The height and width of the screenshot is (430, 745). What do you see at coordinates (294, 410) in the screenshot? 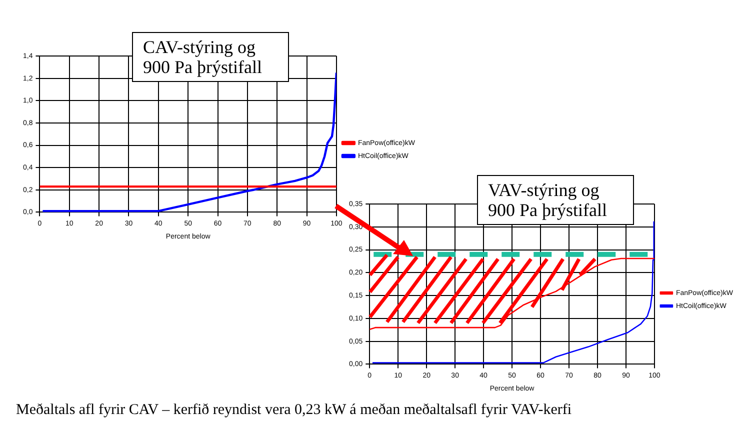
I see `text: Meðaltals afl fyrir CAV – kerfið reyndist vera 0,23 kW á meðan meðaltalsafl fyrir VAV-kerfi` at bounding box center [294, 410].